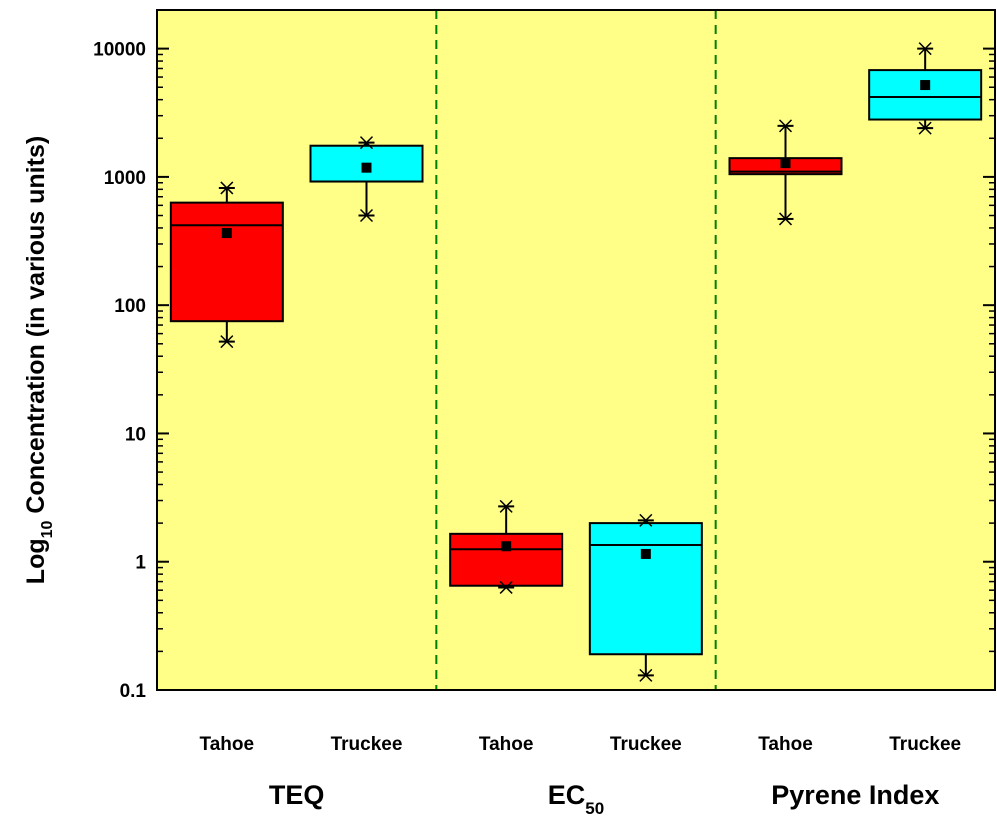 This screenshot has height=816, width=997. I want to click on y-axis-title: Log10 Concentration (in various units), so click(39, 360).